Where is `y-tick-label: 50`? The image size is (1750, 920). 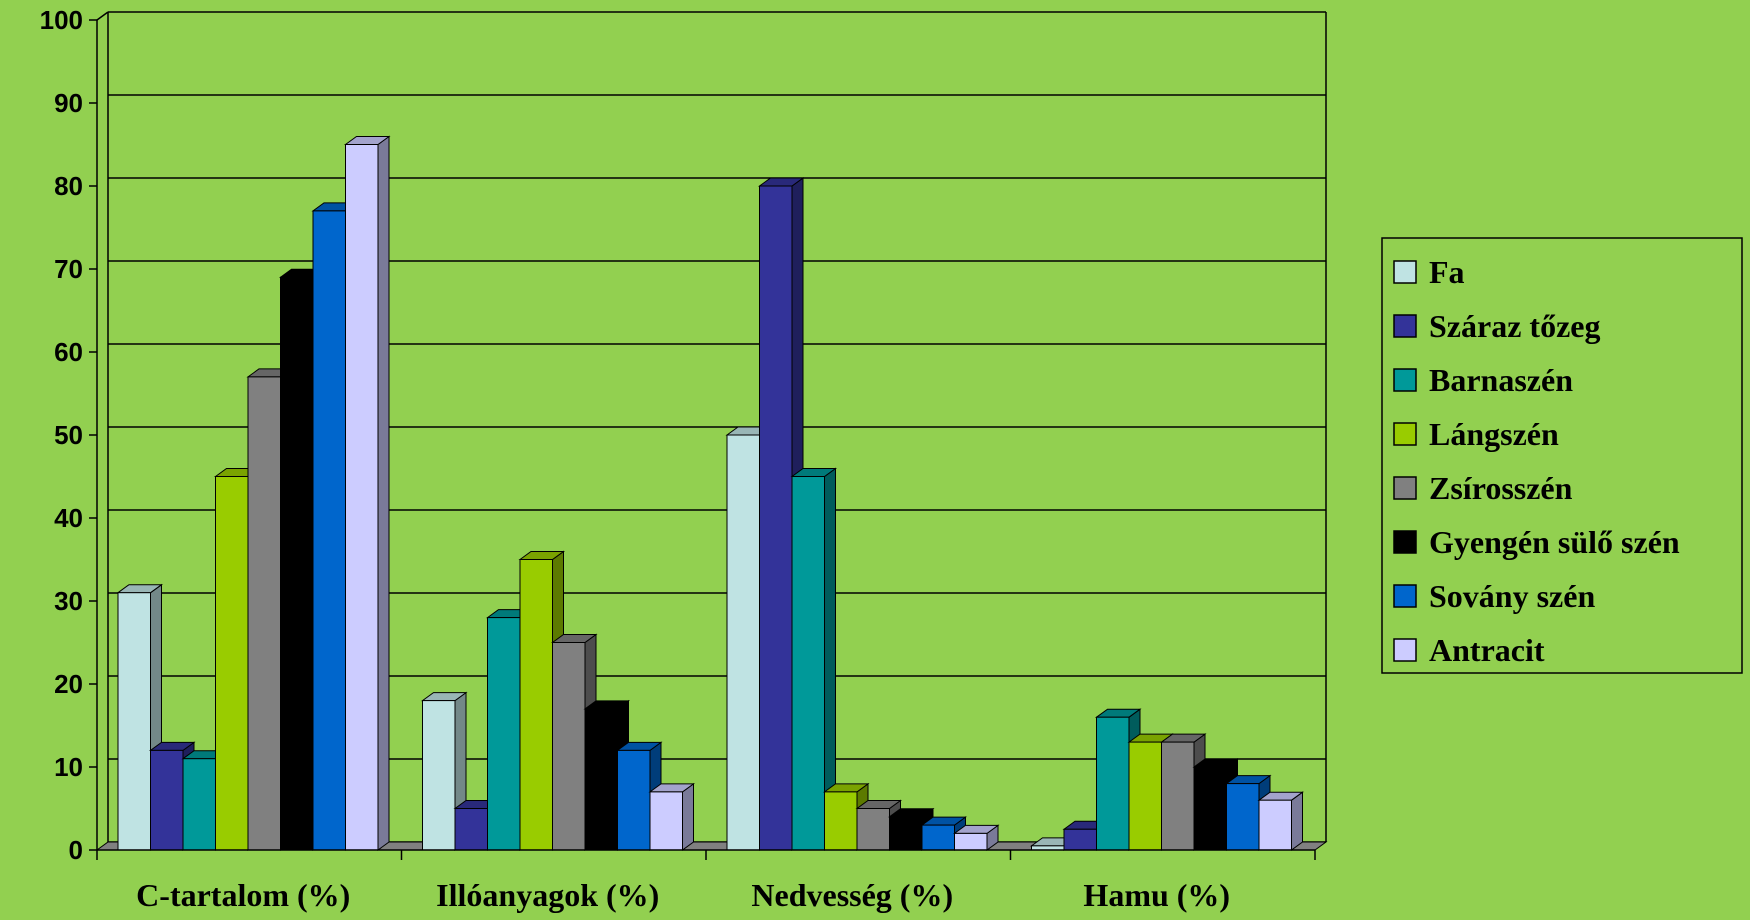
y-tick-label: 50 is located at coordinates (68, 435).